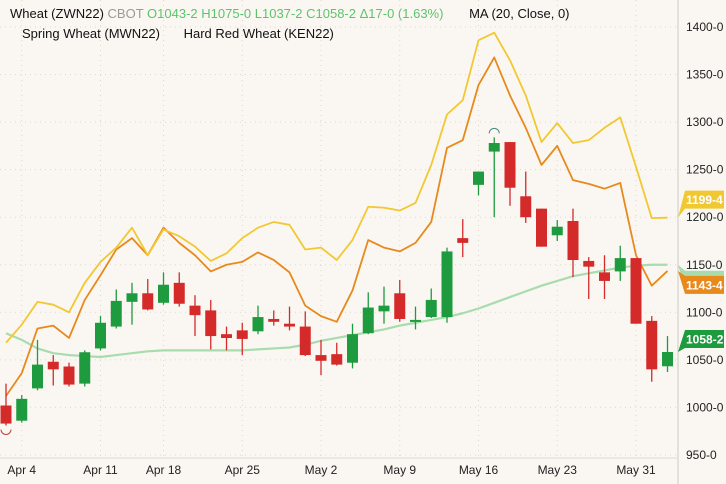  Describe the element at coordinates (278, 13) in the screenshot. I see `low-value: L1037-2` at that location.